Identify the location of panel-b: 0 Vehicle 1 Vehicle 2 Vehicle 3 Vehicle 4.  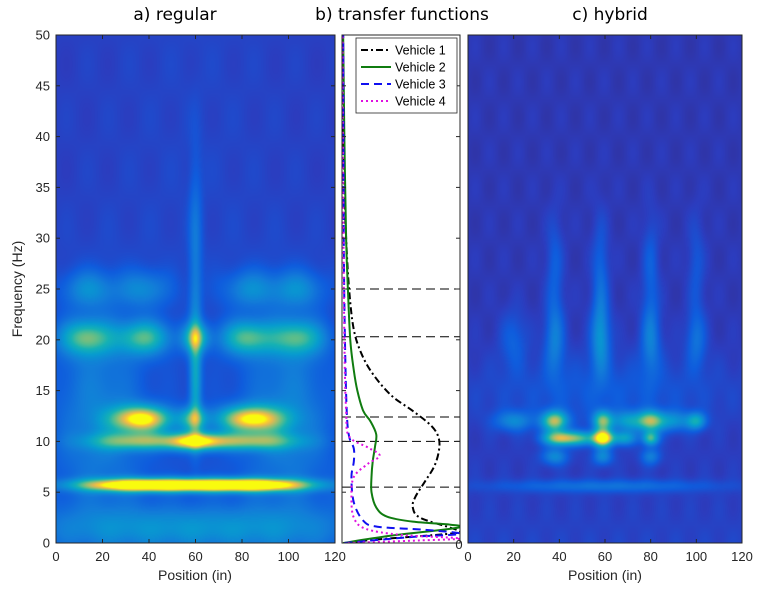
(402, 293).